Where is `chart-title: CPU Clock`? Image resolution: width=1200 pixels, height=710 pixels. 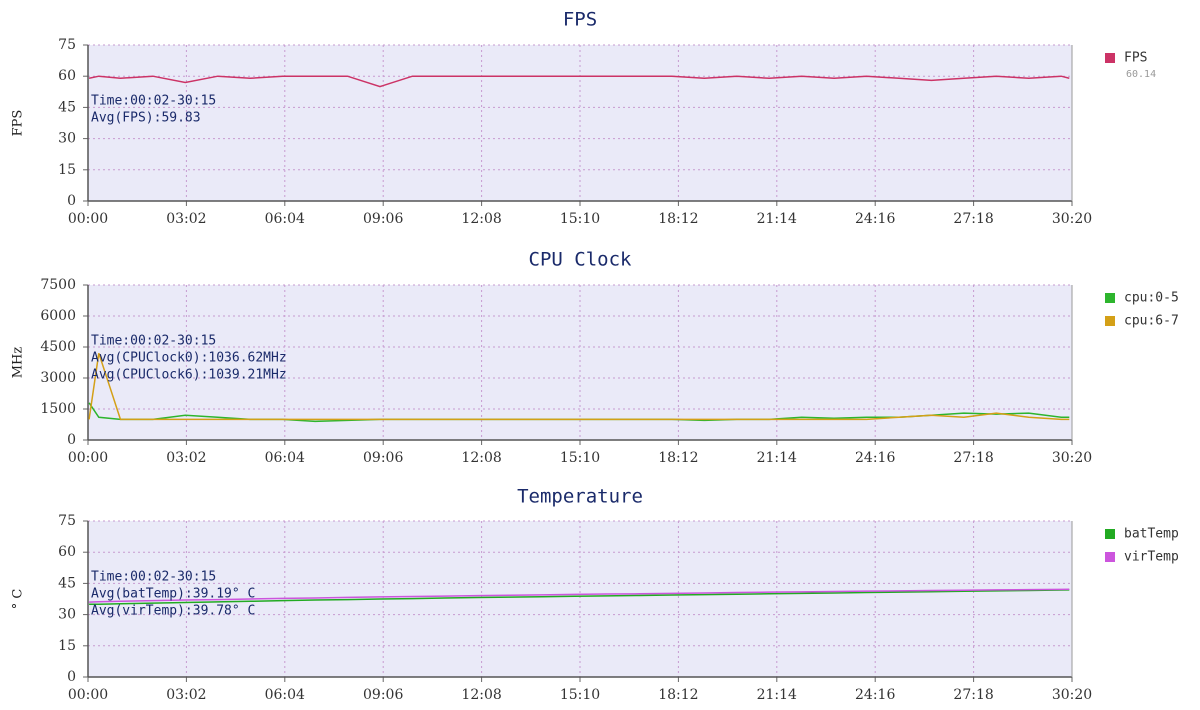
chart-title: CPU Clock is located at coordinates (581, 260).